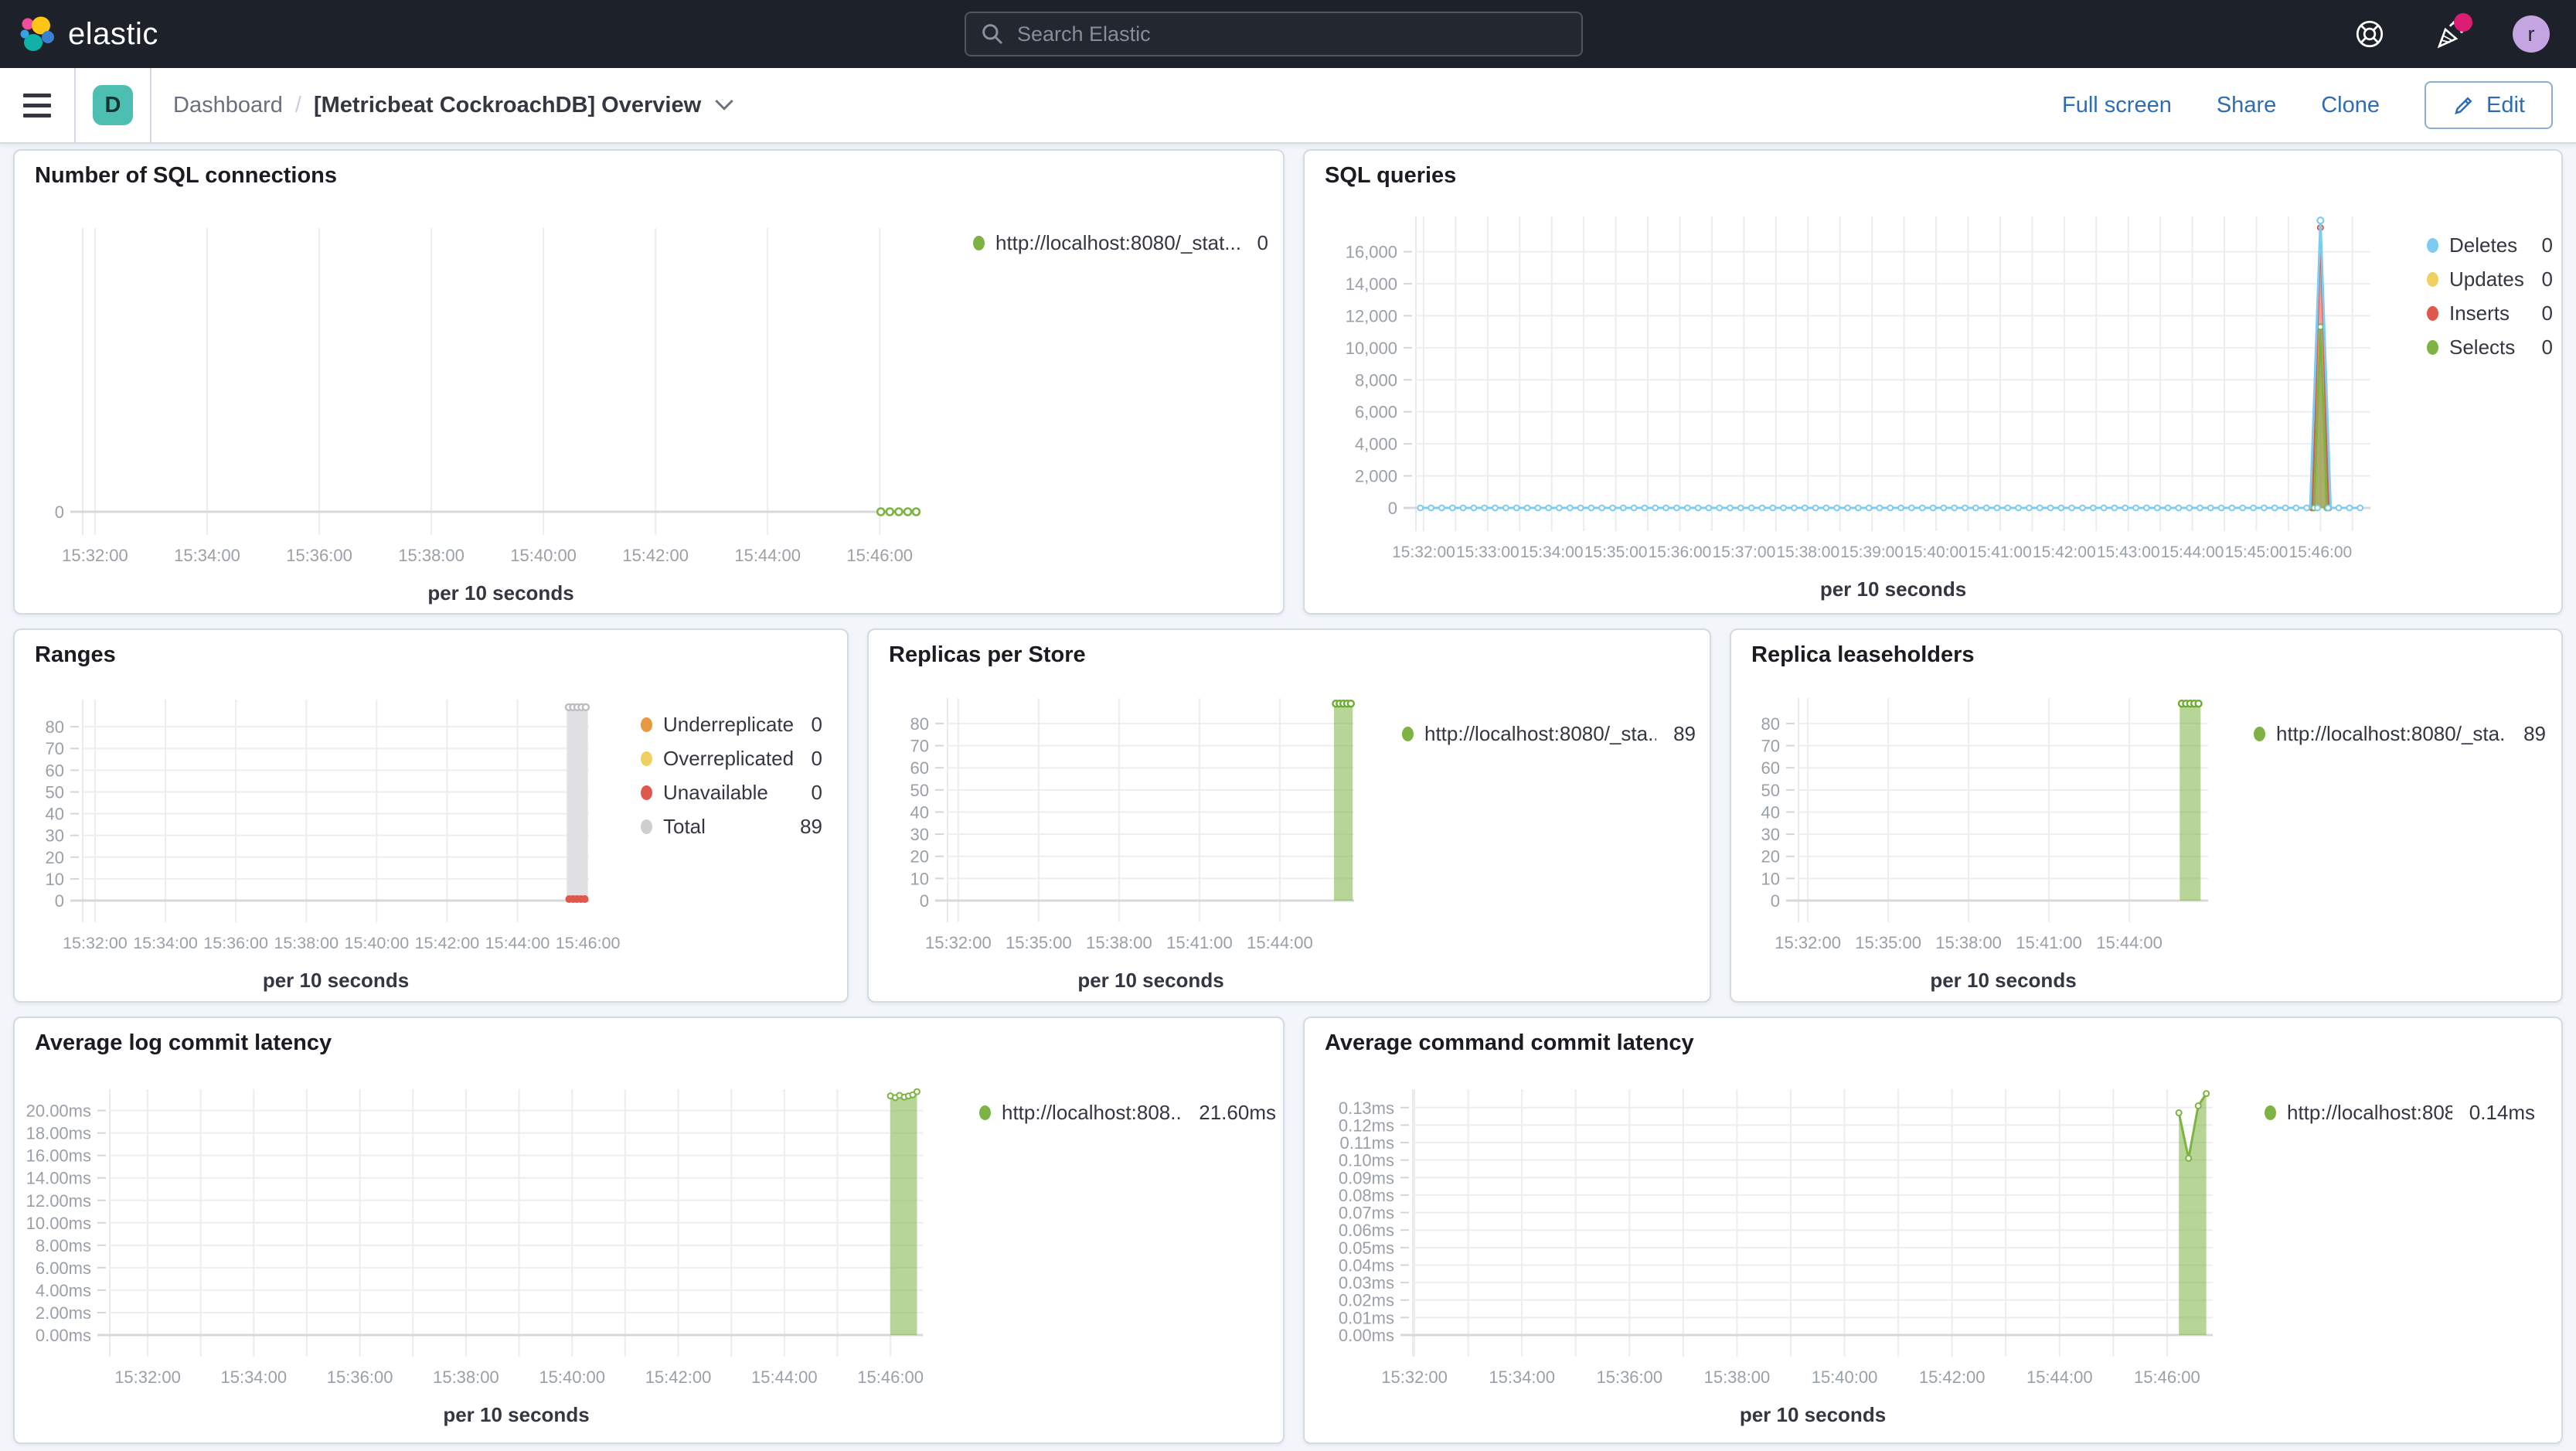  Describe the element at coordinates (1366, 1177) in the screenshot. I see `svg-text: 0.09ms` at that location.